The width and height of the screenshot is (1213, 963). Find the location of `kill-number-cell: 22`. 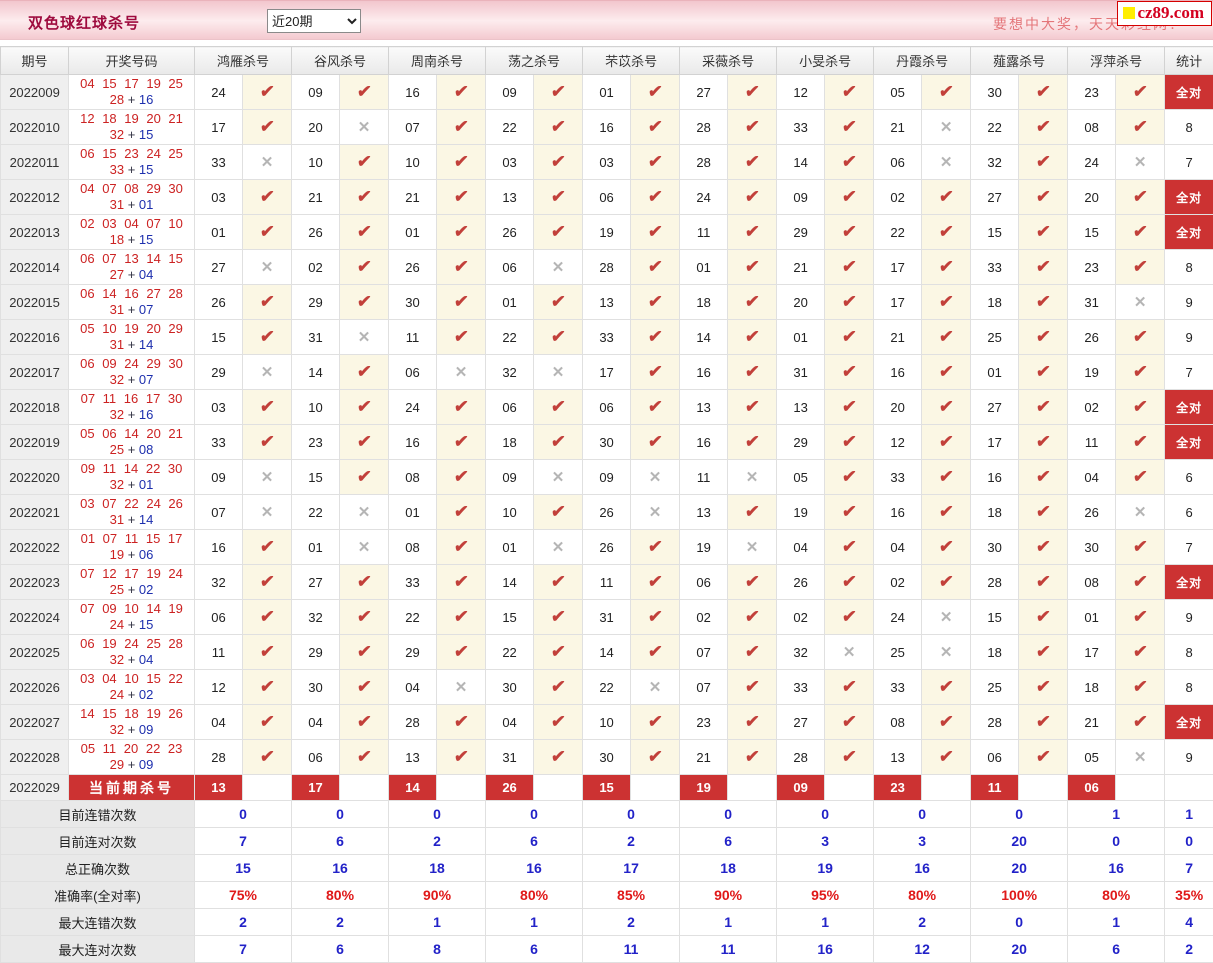

kill-number-cell: 22 is located at coordinates (510, 127).